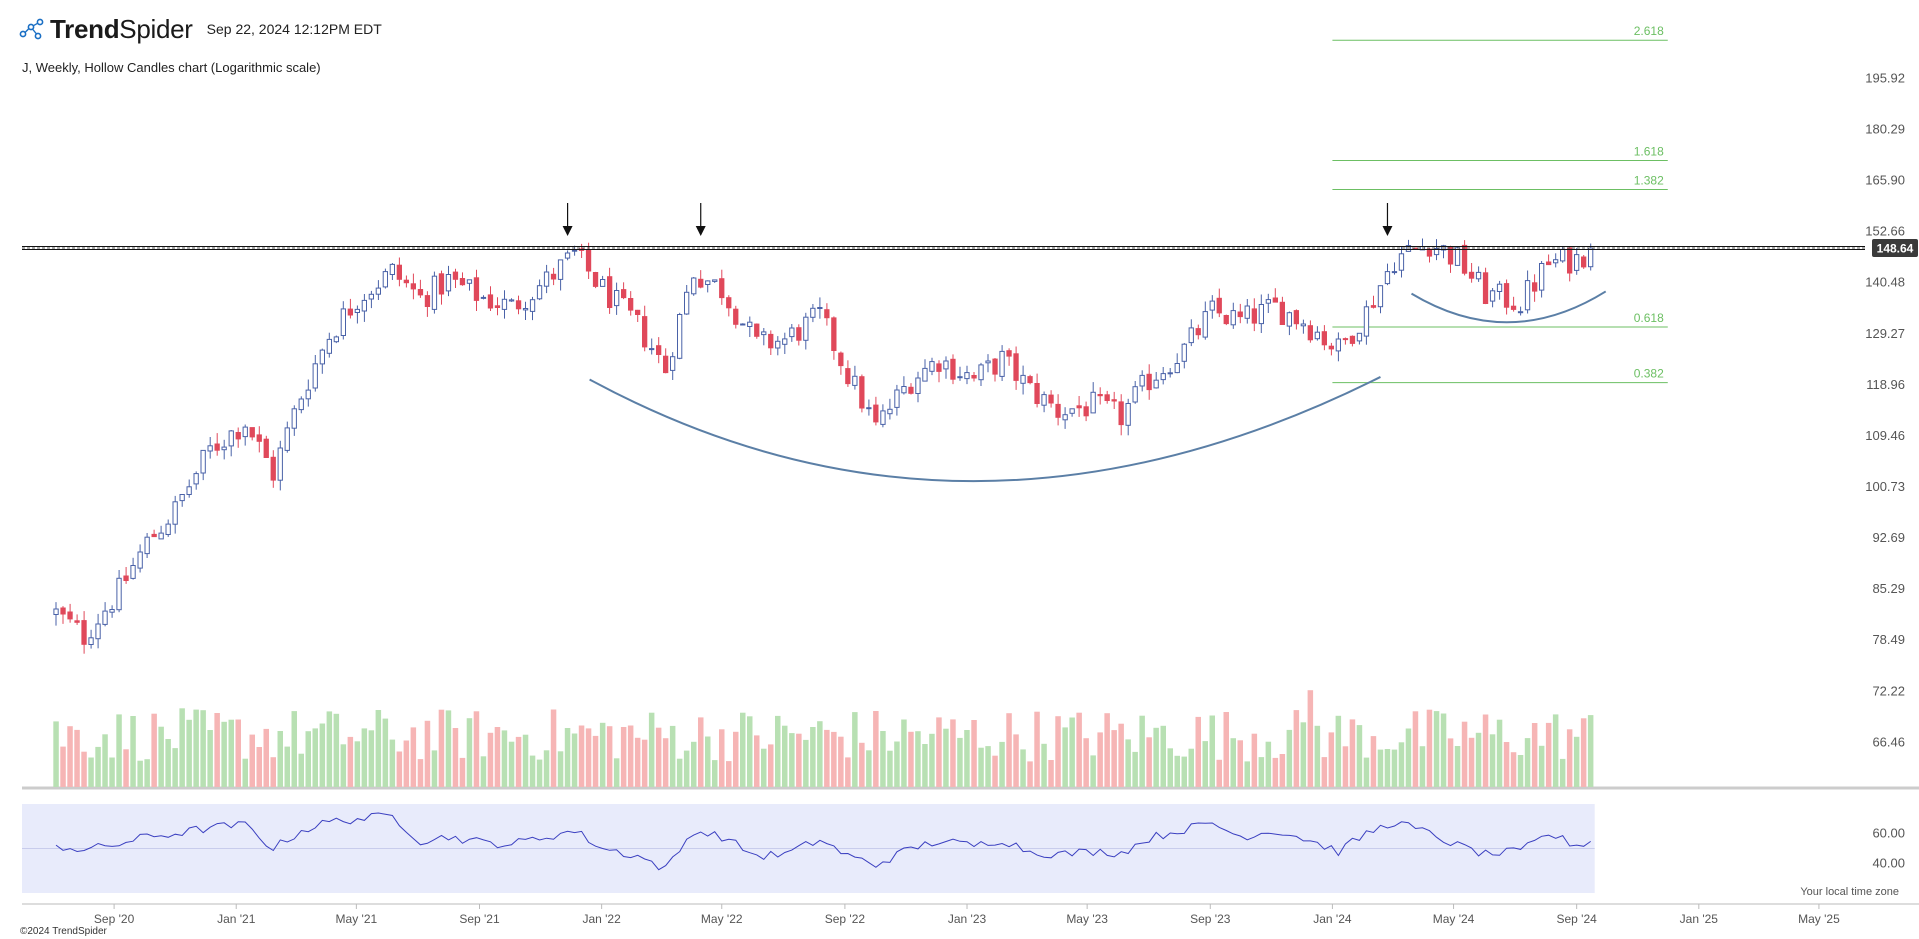 This screenshot has height=939, width=1919. What do you see at coordinates (236, 919) in the screenshot?
I see `x-tick-label: Jan '21` at bounding box center [236, 919].